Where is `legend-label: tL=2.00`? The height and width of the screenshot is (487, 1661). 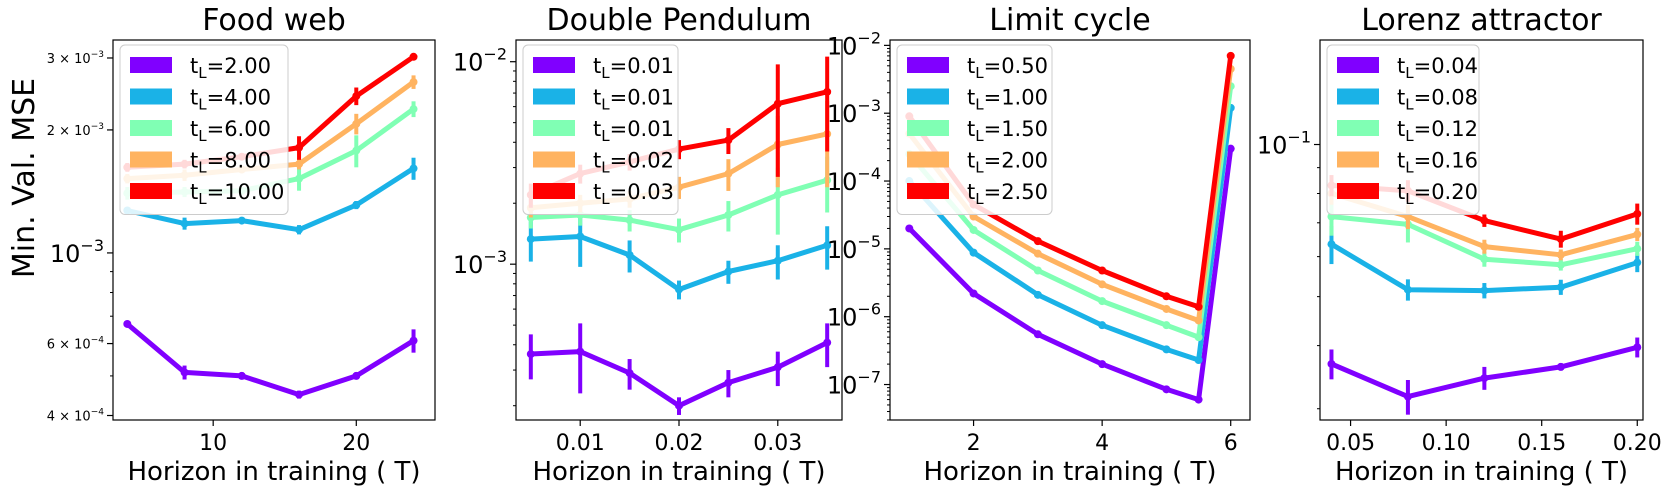
legend-label: tL=2.00 is located at coordinates (1007, 163).